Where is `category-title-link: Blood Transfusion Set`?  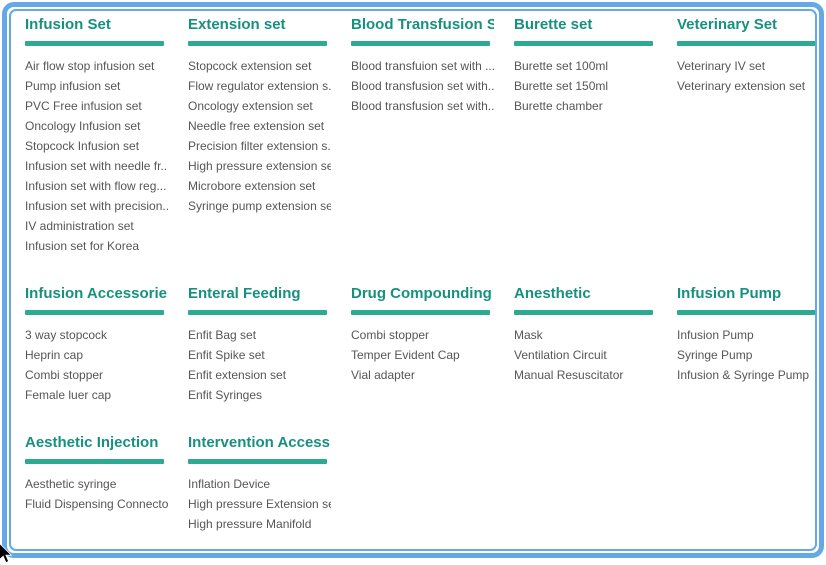
category-title-link: Blood Transfusion Set is located at coordinates (422, 24).